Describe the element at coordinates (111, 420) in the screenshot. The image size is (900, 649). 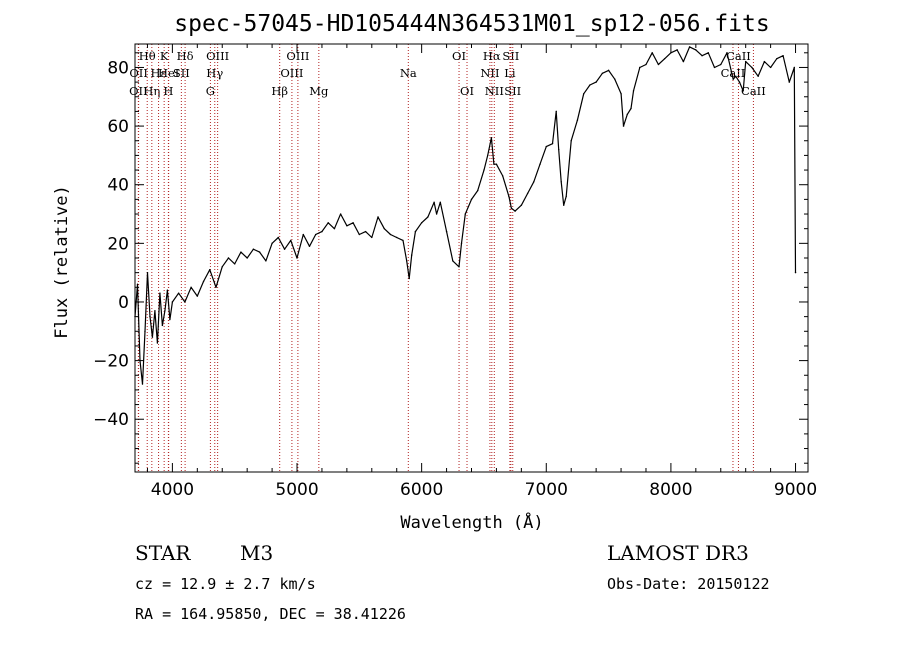
I see `y-tick-label: −40` at that location.